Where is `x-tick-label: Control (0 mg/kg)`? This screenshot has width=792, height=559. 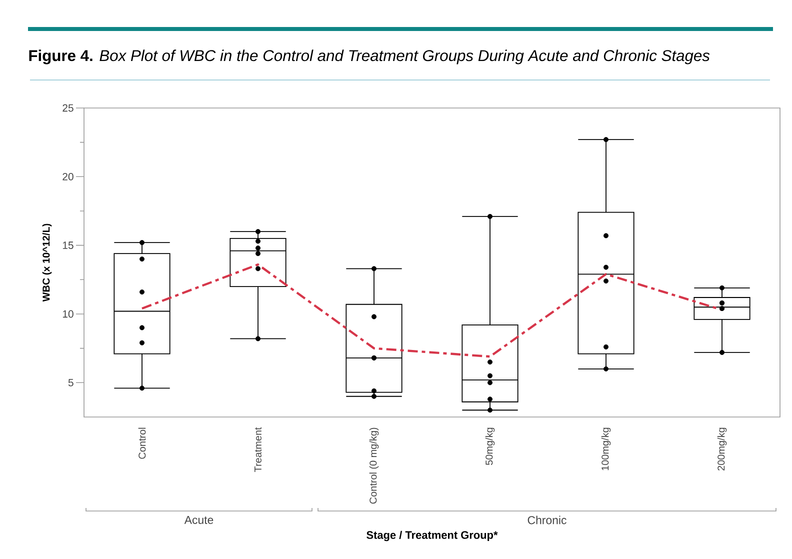 x-tick-label: Control (0 mg/kg) is located at coordinates (374, 466).